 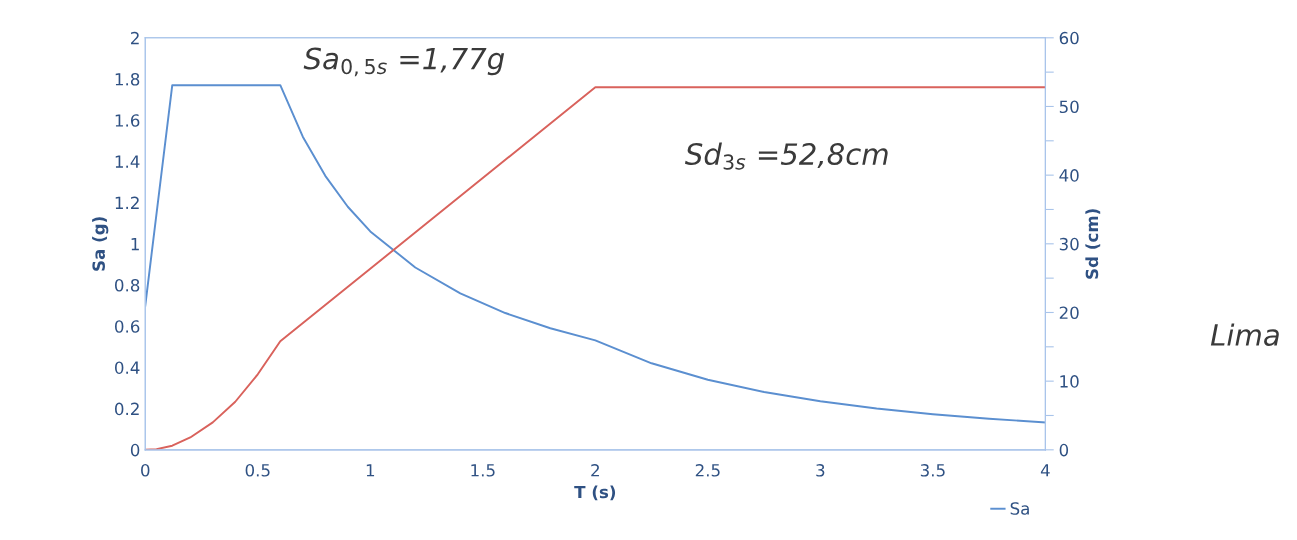 What do you see at coordinates (127, 202) in the screenshot?
I see `y-tick-label: 1.2` at bounding box center [127, 202].